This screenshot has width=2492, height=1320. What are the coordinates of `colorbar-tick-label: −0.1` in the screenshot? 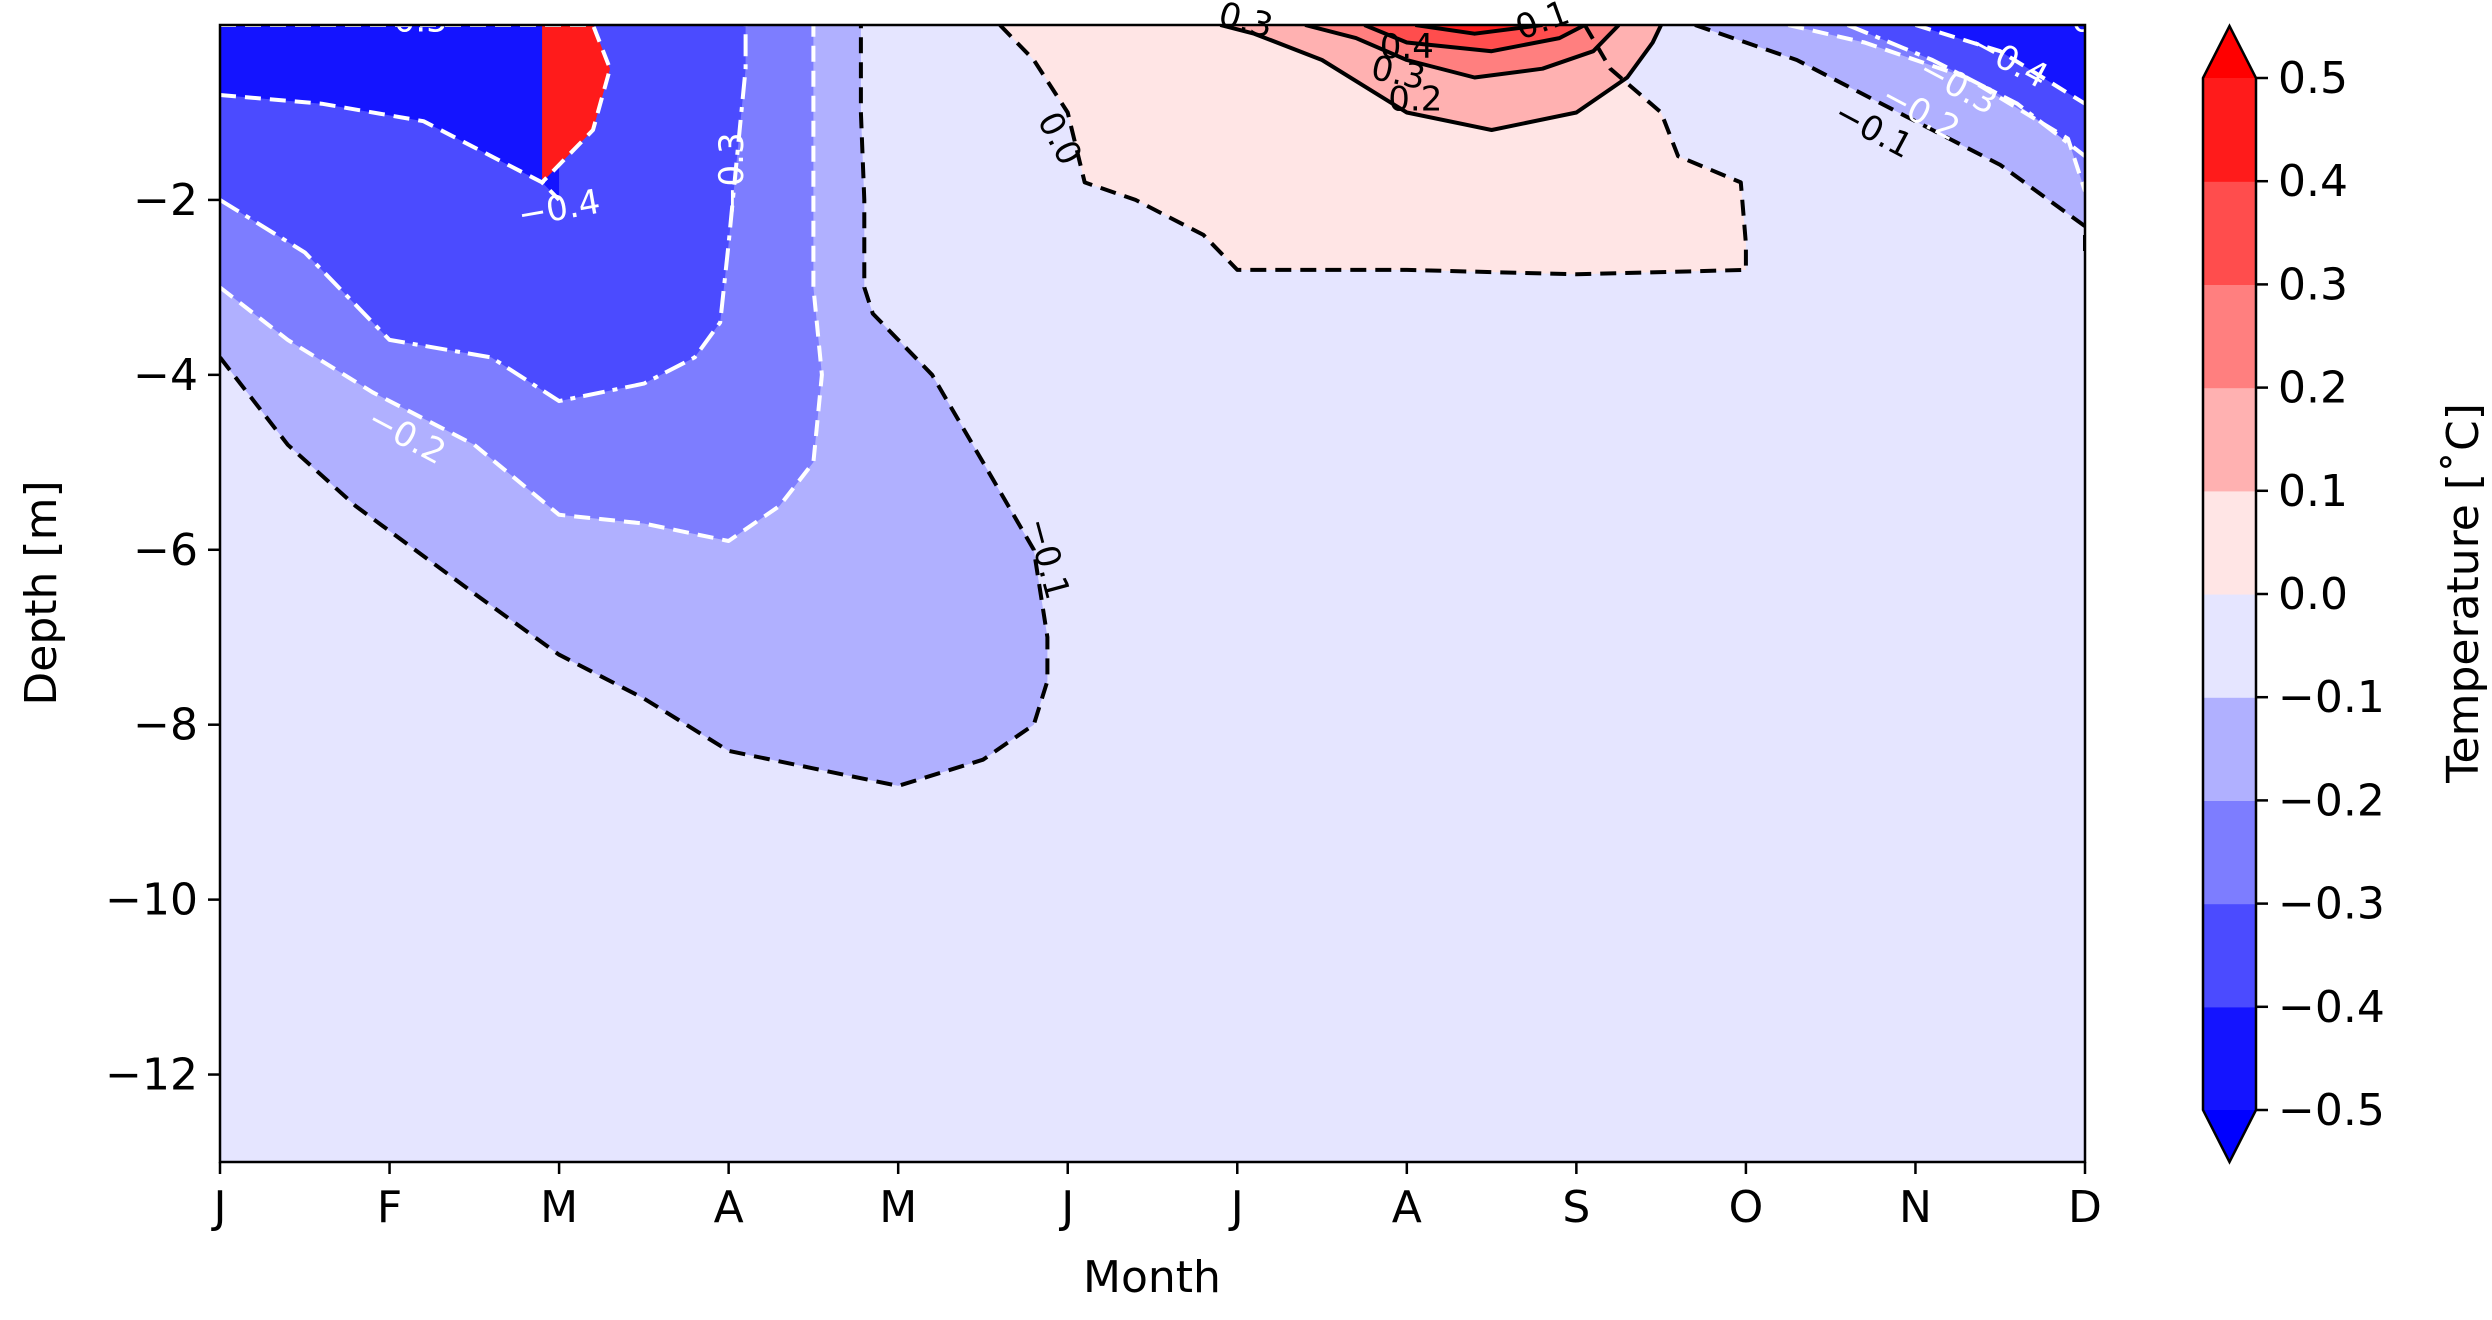 It's located at (2331, 697).